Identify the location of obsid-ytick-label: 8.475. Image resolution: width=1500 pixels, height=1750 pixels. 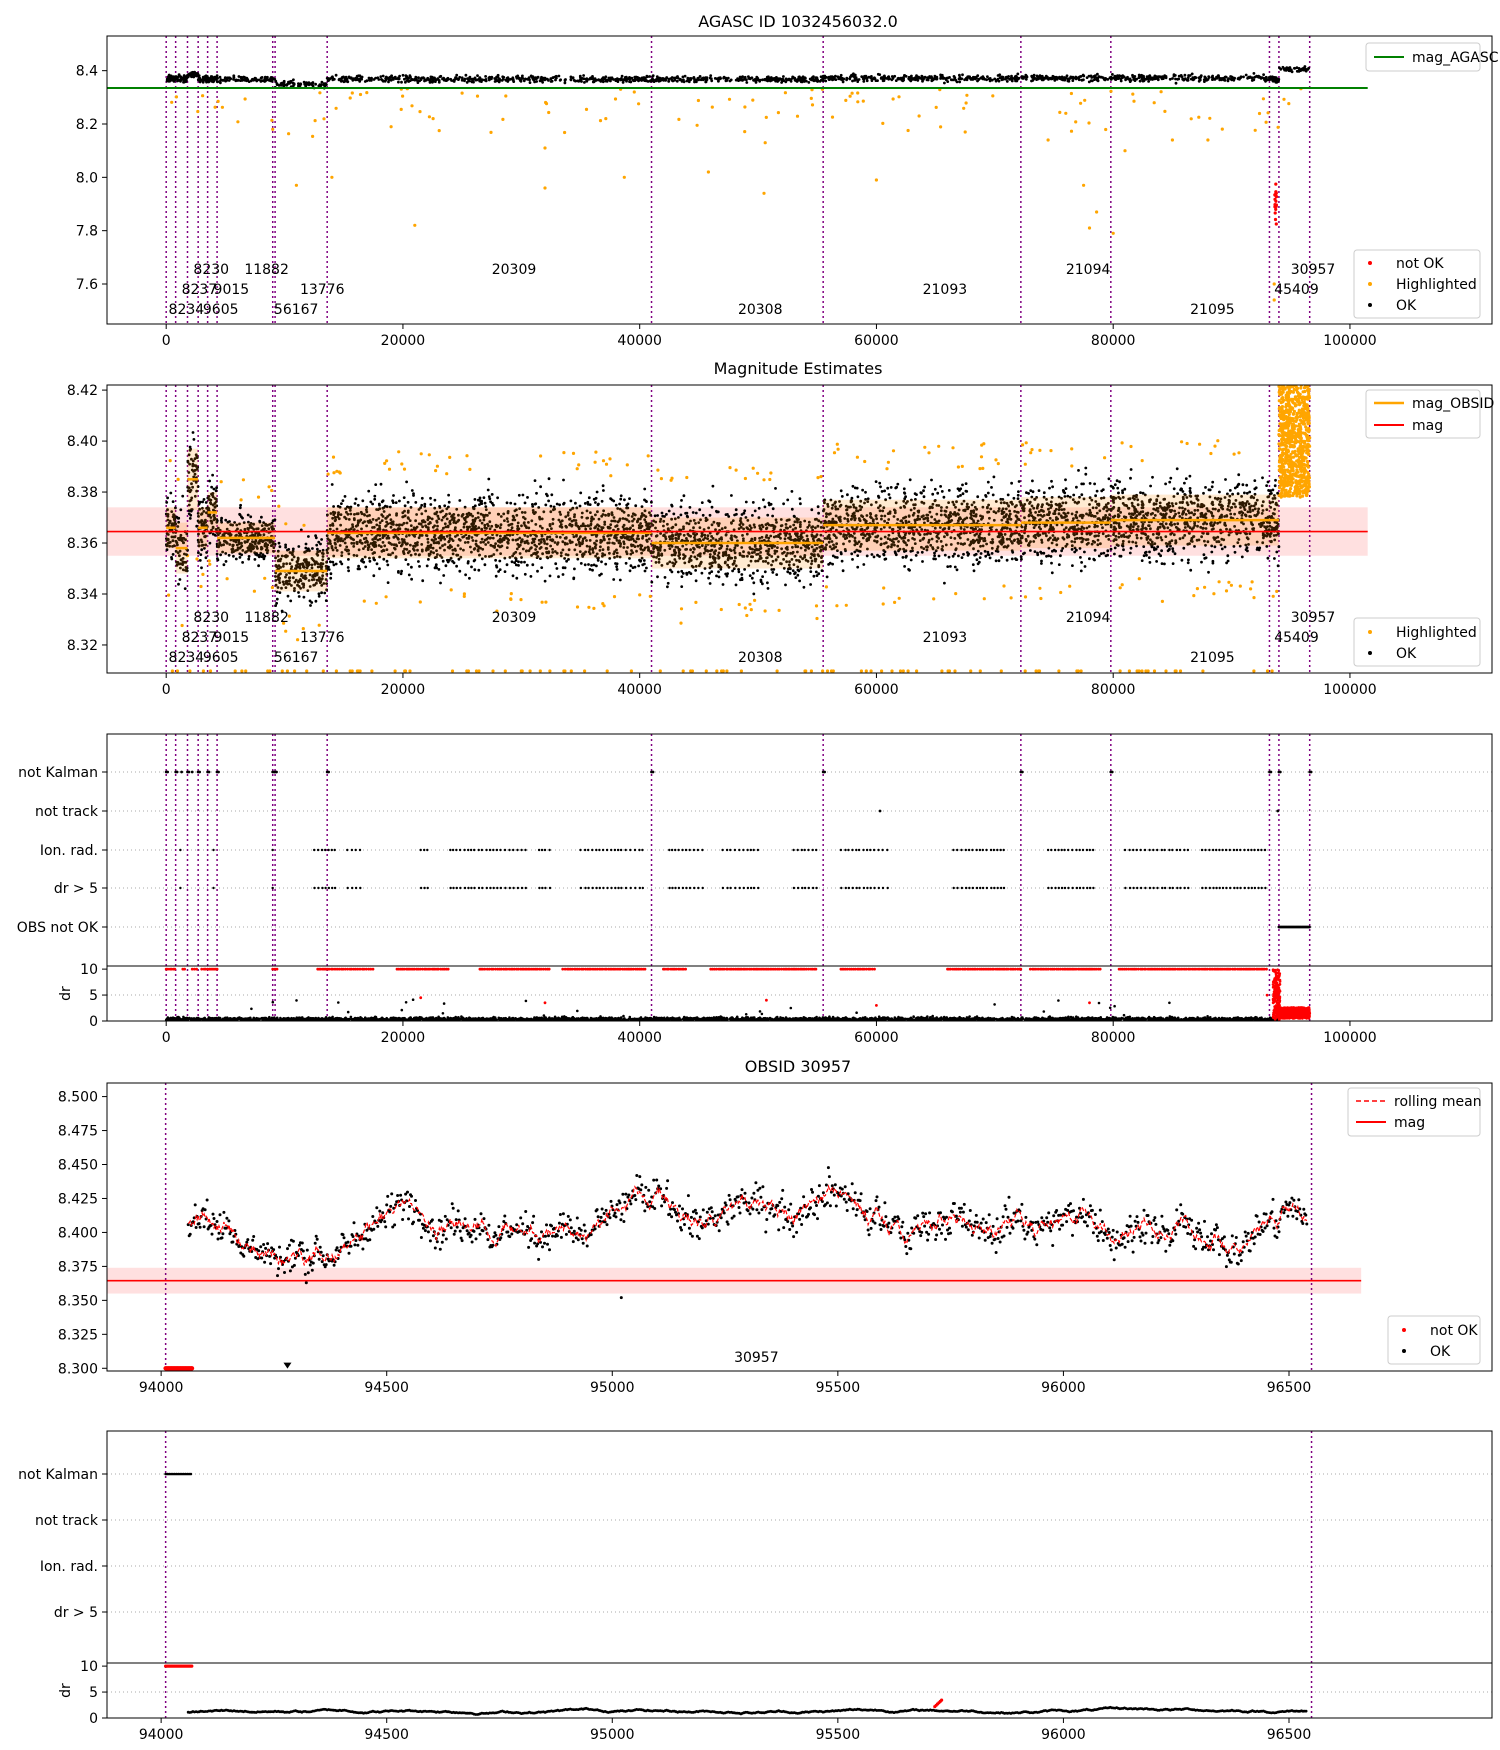
(78, 1132).